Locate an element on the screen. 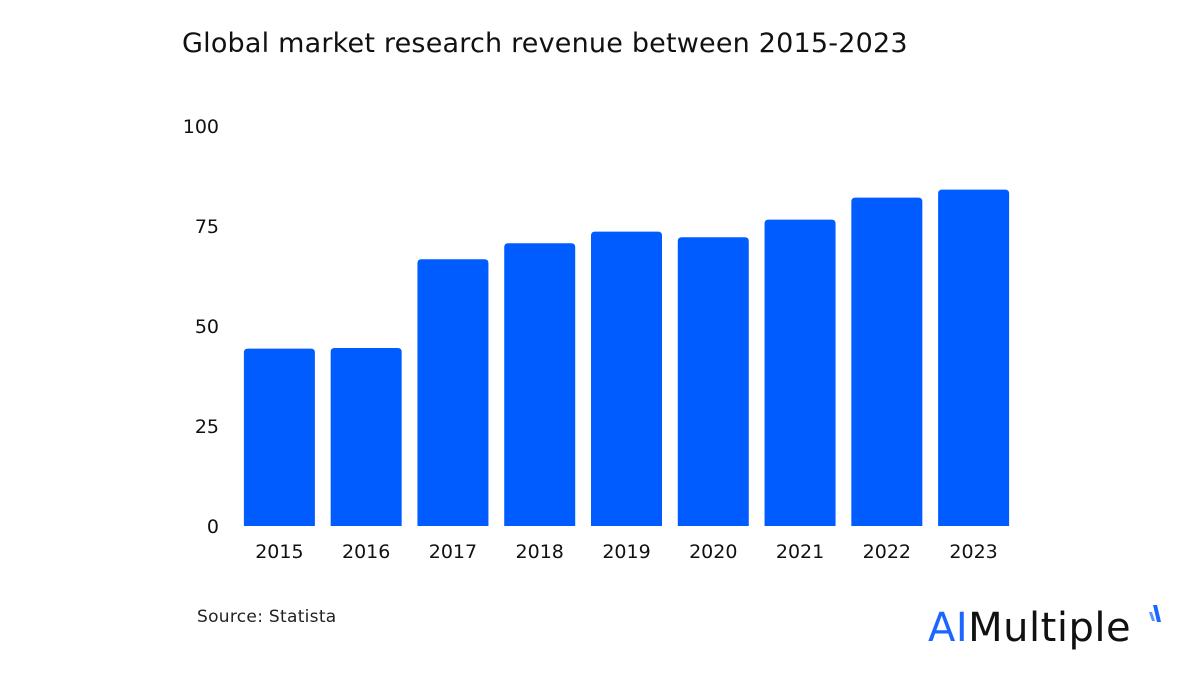 Image resolution: width=1200 pixels, height=675 pixels. y-tick-label: 25 is located at coordinates (207, 427).